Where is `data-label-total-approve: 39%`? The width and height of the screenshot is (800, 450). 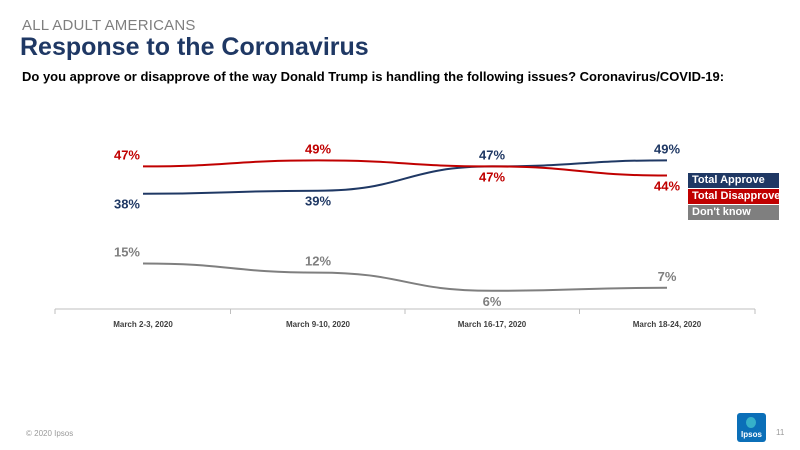 data-label-total-approve: 39% is located at coordinates (318, 201).